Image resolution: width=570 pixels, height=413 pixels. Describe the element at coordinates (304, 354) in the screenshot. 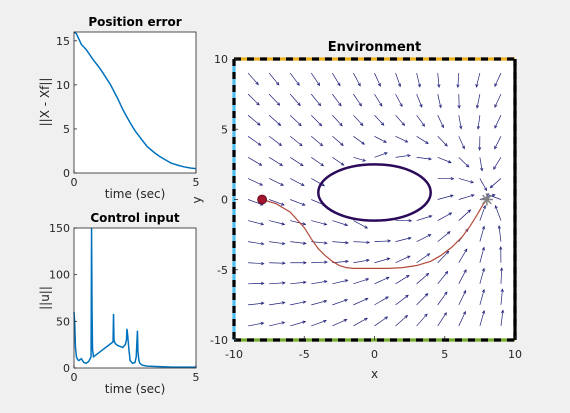

I see `environment-xtick-label: -5` at that location.